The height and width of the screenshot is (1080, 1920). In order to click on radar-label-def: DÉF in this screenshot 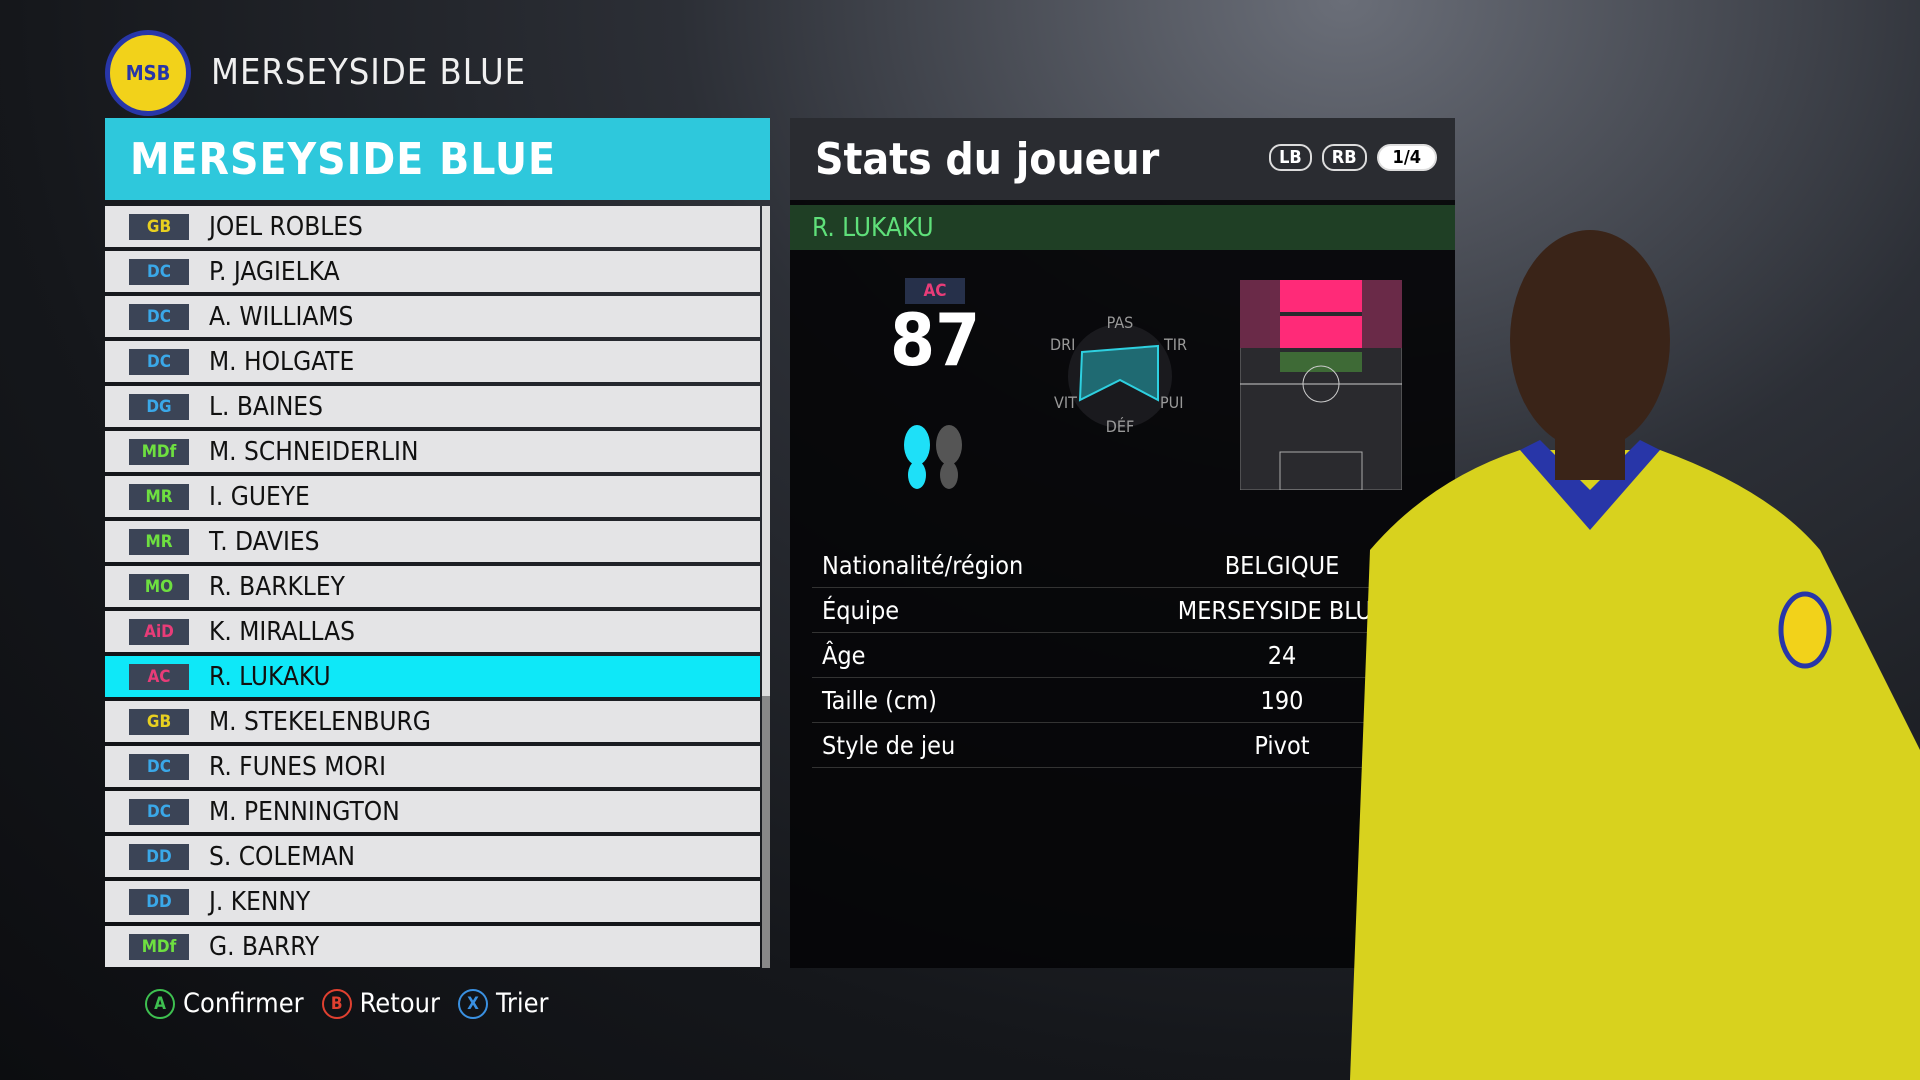, I will do `click(1120, 426)`.